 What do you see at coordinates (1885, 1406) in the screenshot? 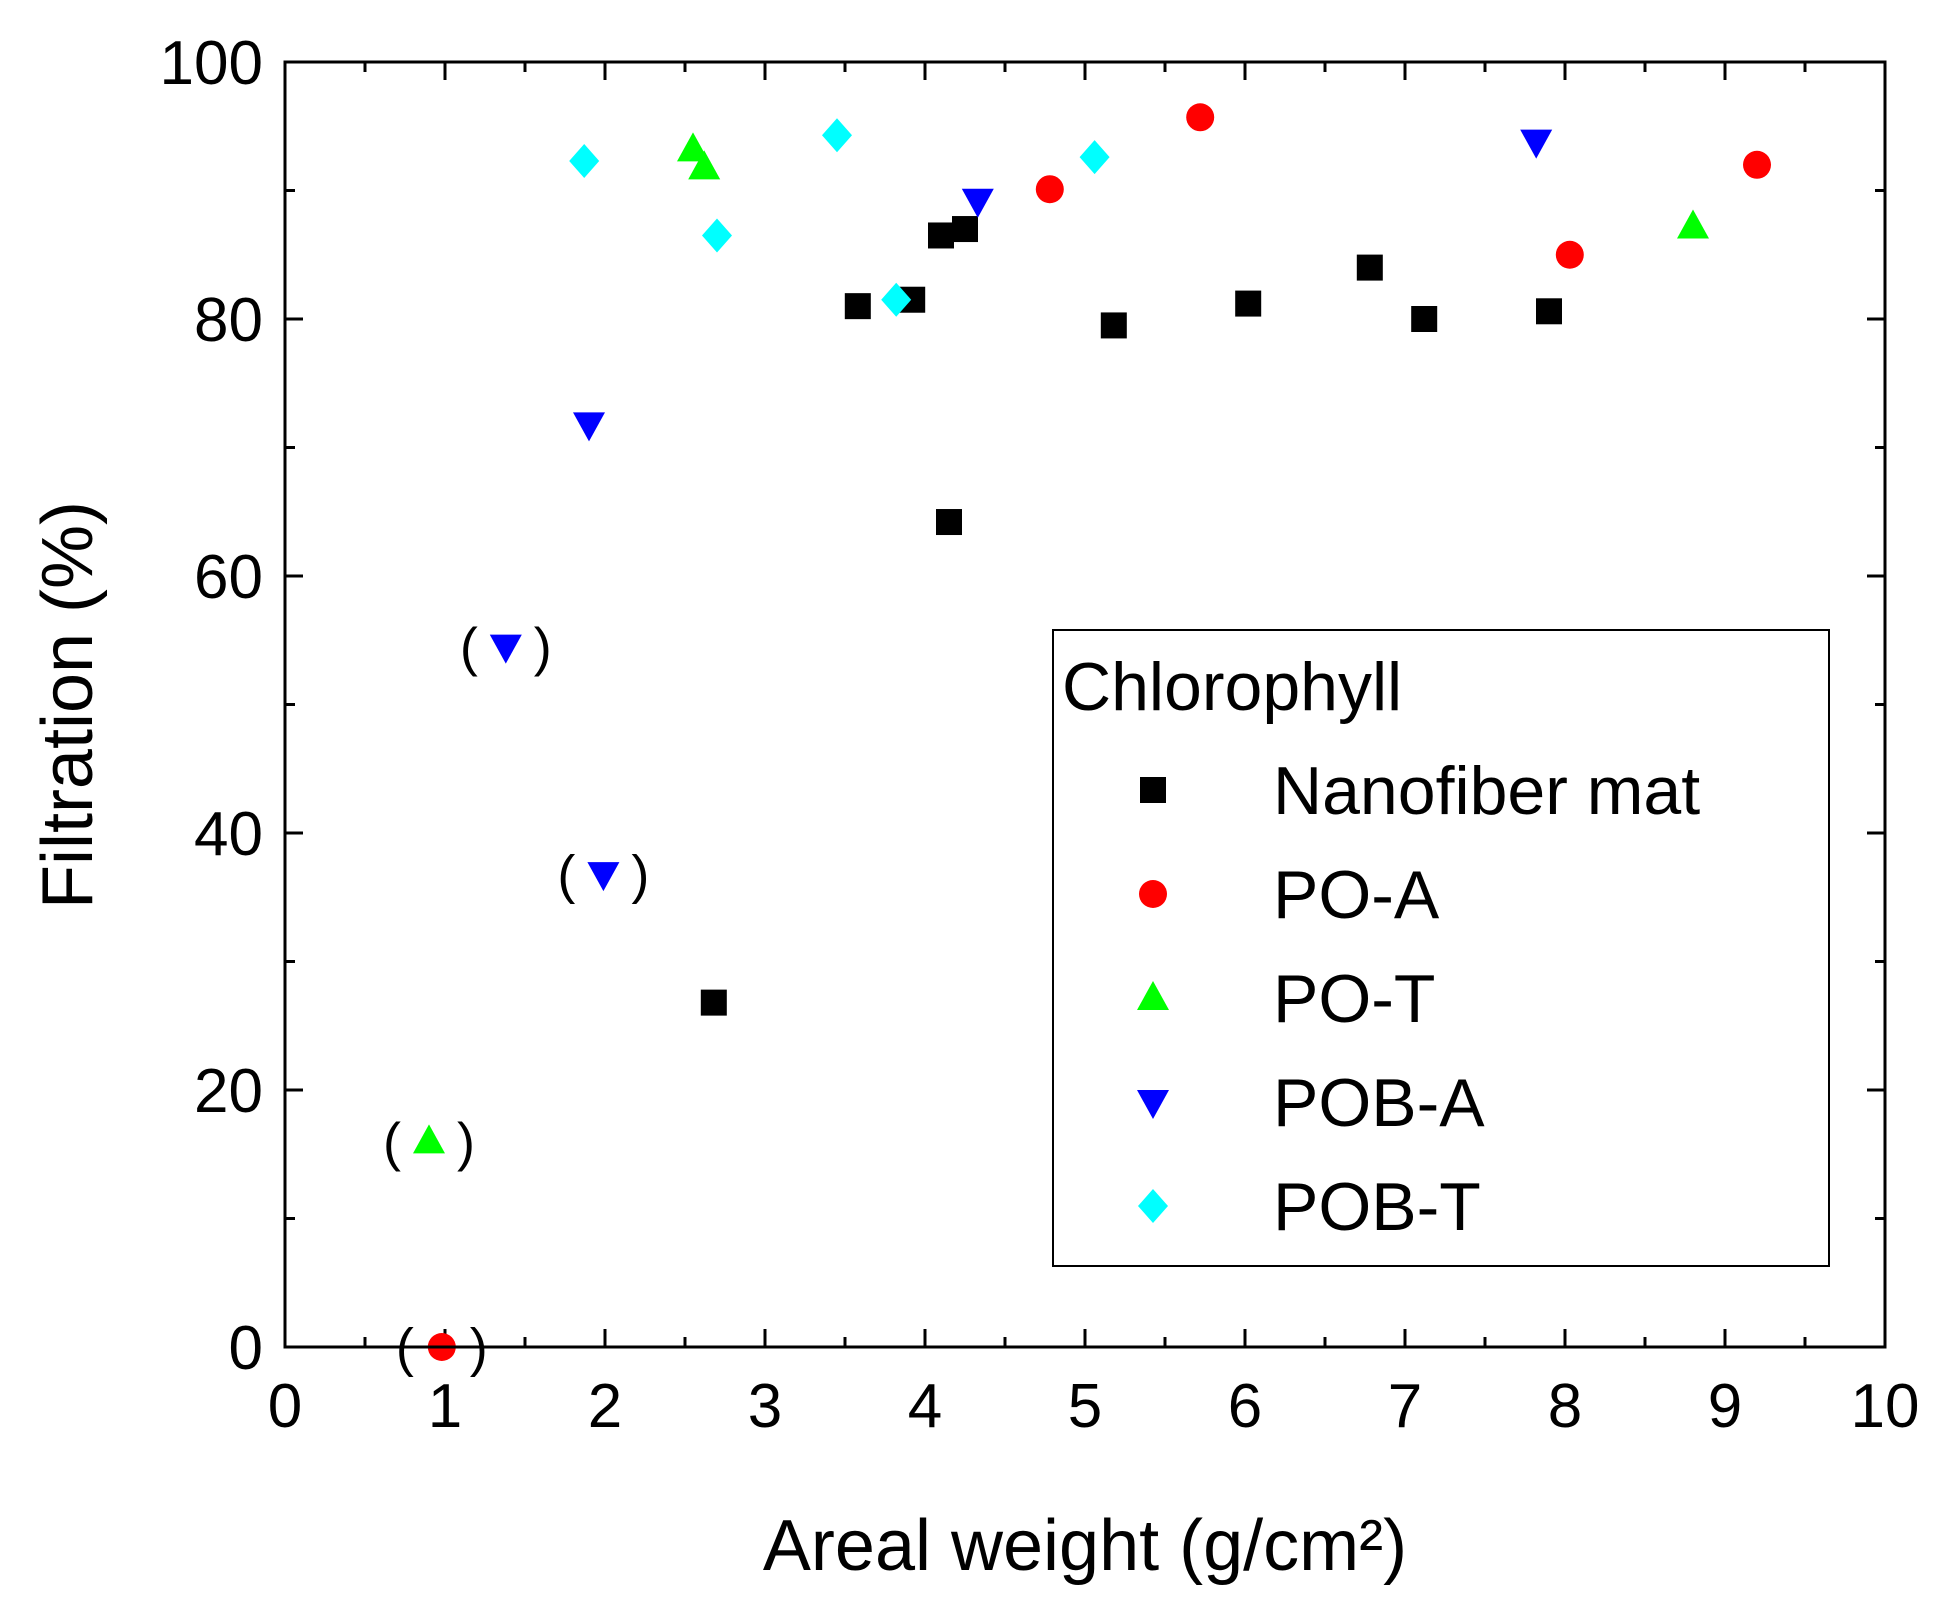
I see `x-tick-label: 10` at bounding box center [1885, 1406].